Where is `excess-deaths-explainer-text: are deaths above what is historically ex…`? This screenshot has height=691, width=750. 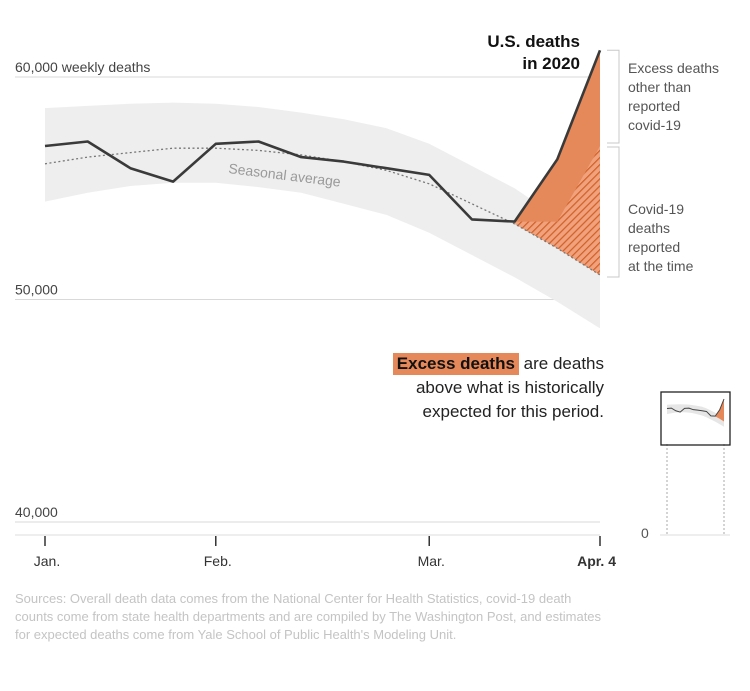 excess-deaths-explainer-text: are deaths above what is historically ex… is located at coordinates (509, 387).